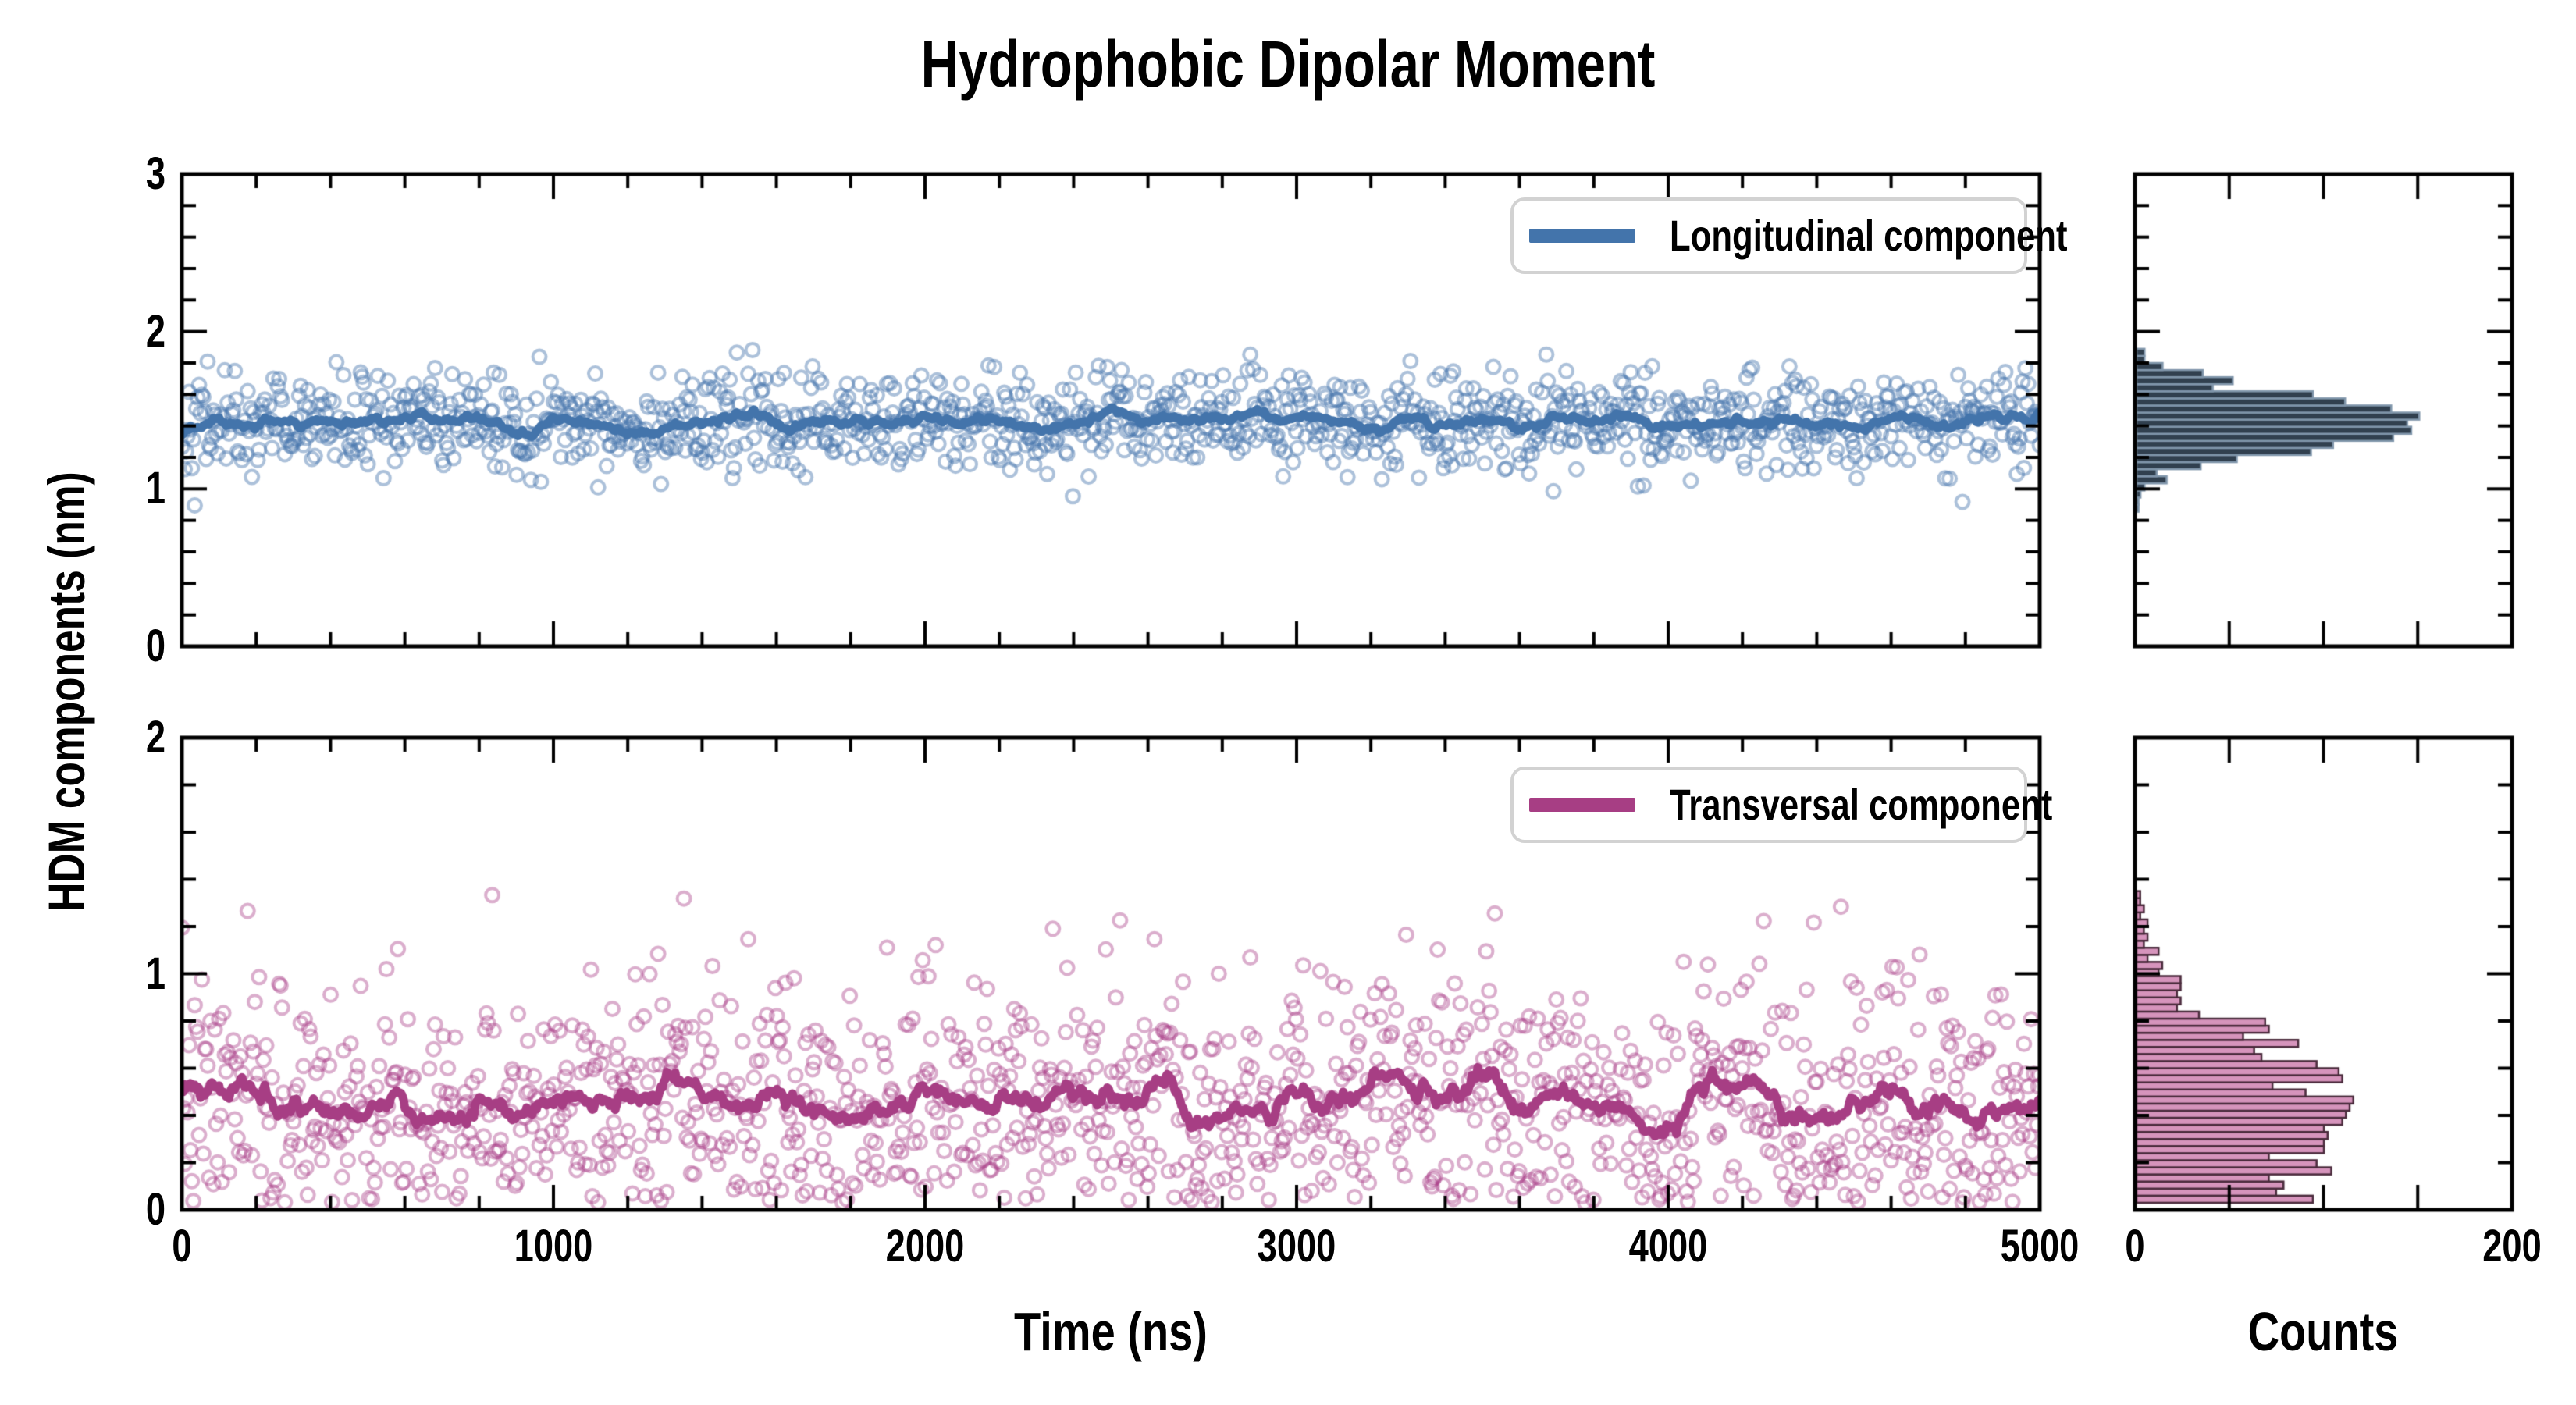 The width and height of the screenshot is (2576, 1405). What do you see at coordinates (155, 331) in the screenshot?
I see `y-tick-label-longitudinal-2: 2` at bounding box center [155, 331].